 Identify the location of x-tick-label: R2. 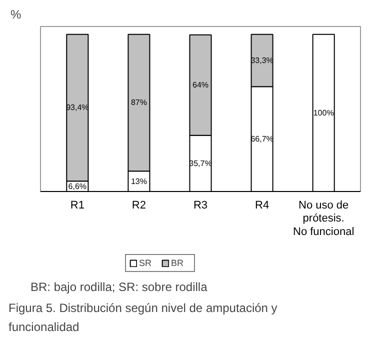
(139, 206).